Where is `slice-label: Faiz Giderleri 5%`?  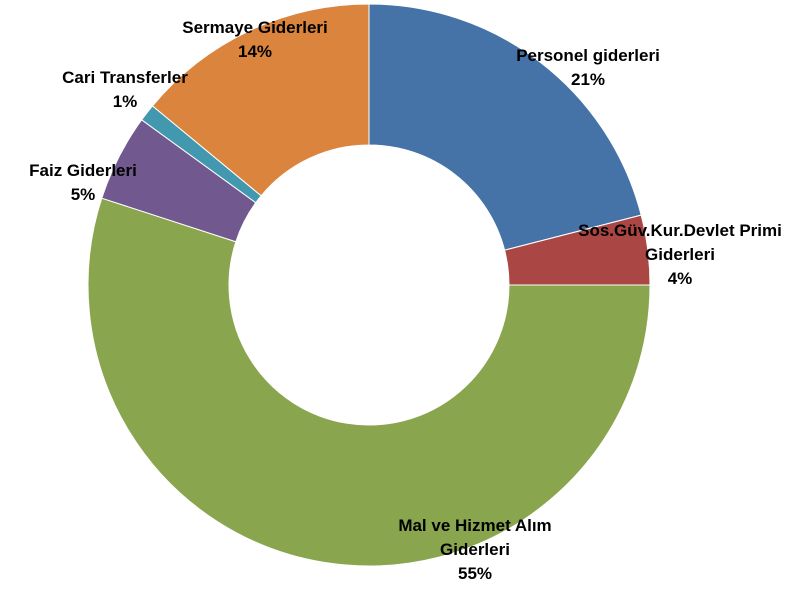 slice-label: Faiz Giderleri 5% is located at coordinates (84, 183).